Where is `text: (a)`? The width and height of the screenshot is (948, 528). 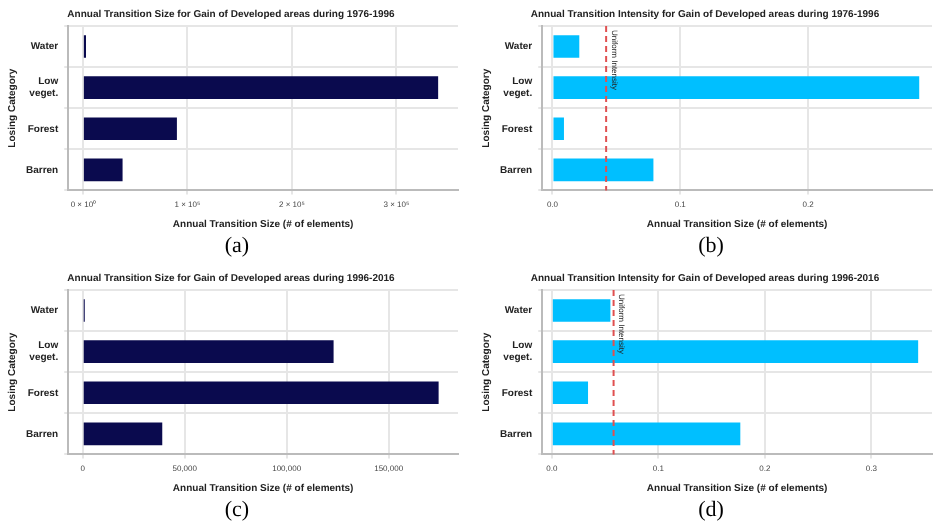 text: (a) is located at coordinates (237, 246).